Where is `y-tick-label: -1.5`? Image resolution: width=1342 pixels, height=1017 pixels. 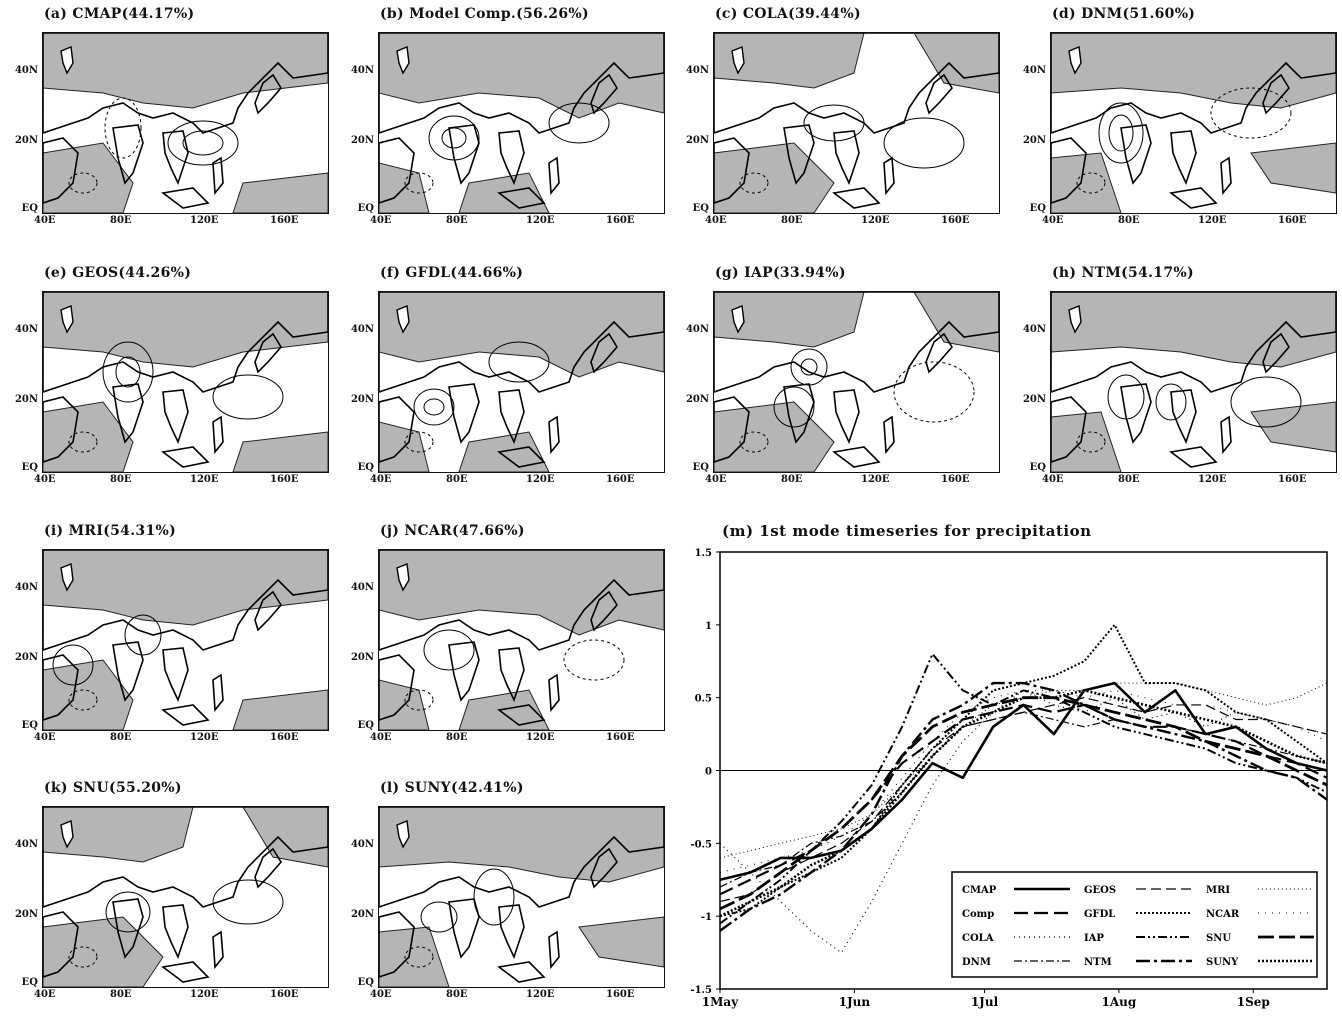 y-tick-label: -1.5 is located at coordinates (701, 990).